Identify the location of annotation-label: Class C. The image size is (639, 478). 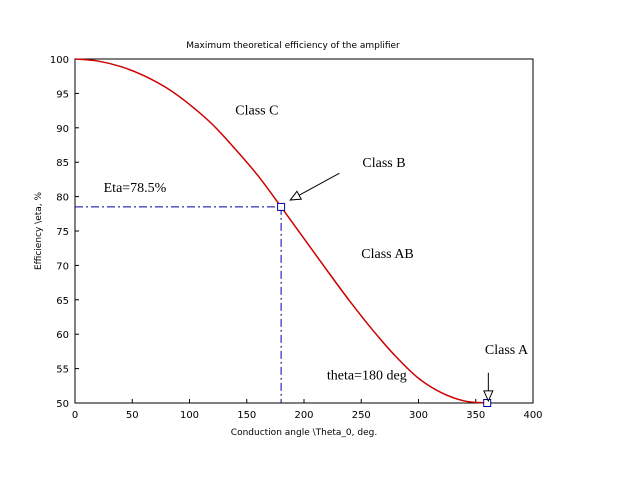
(256, 111).